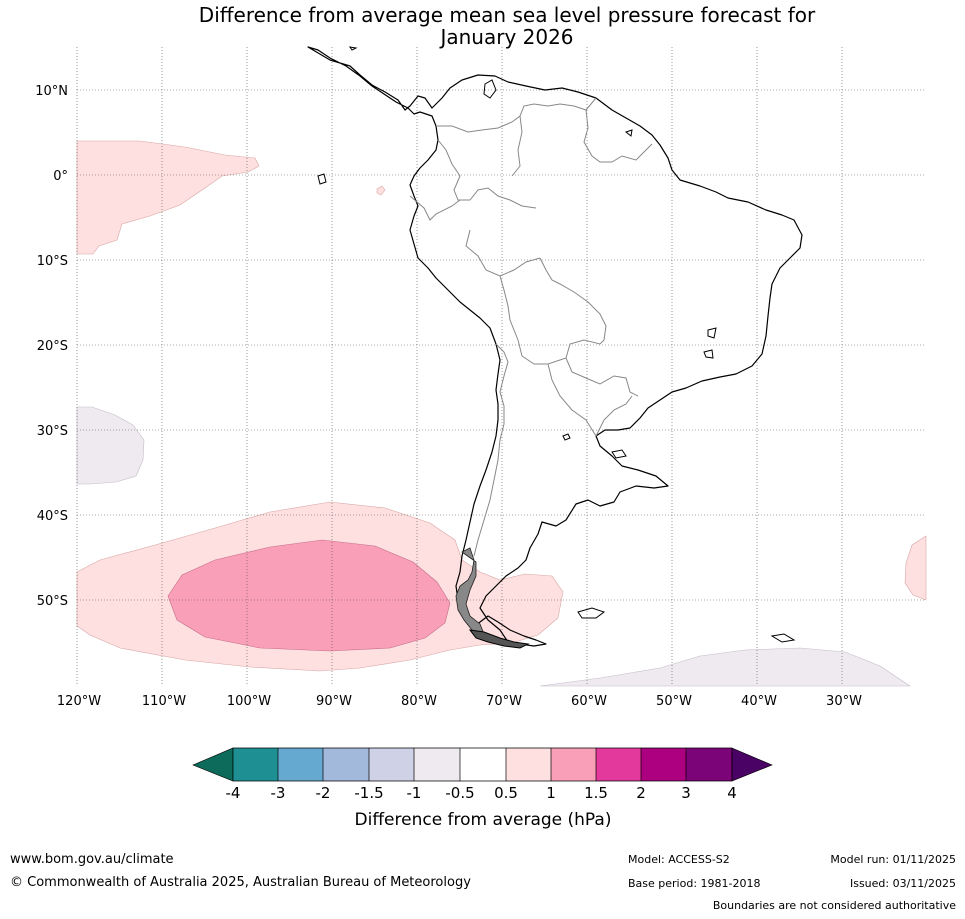  Describe the element at coordinates (504, 701) in the screenshot. I see `lon-label: 70°W` at that location.